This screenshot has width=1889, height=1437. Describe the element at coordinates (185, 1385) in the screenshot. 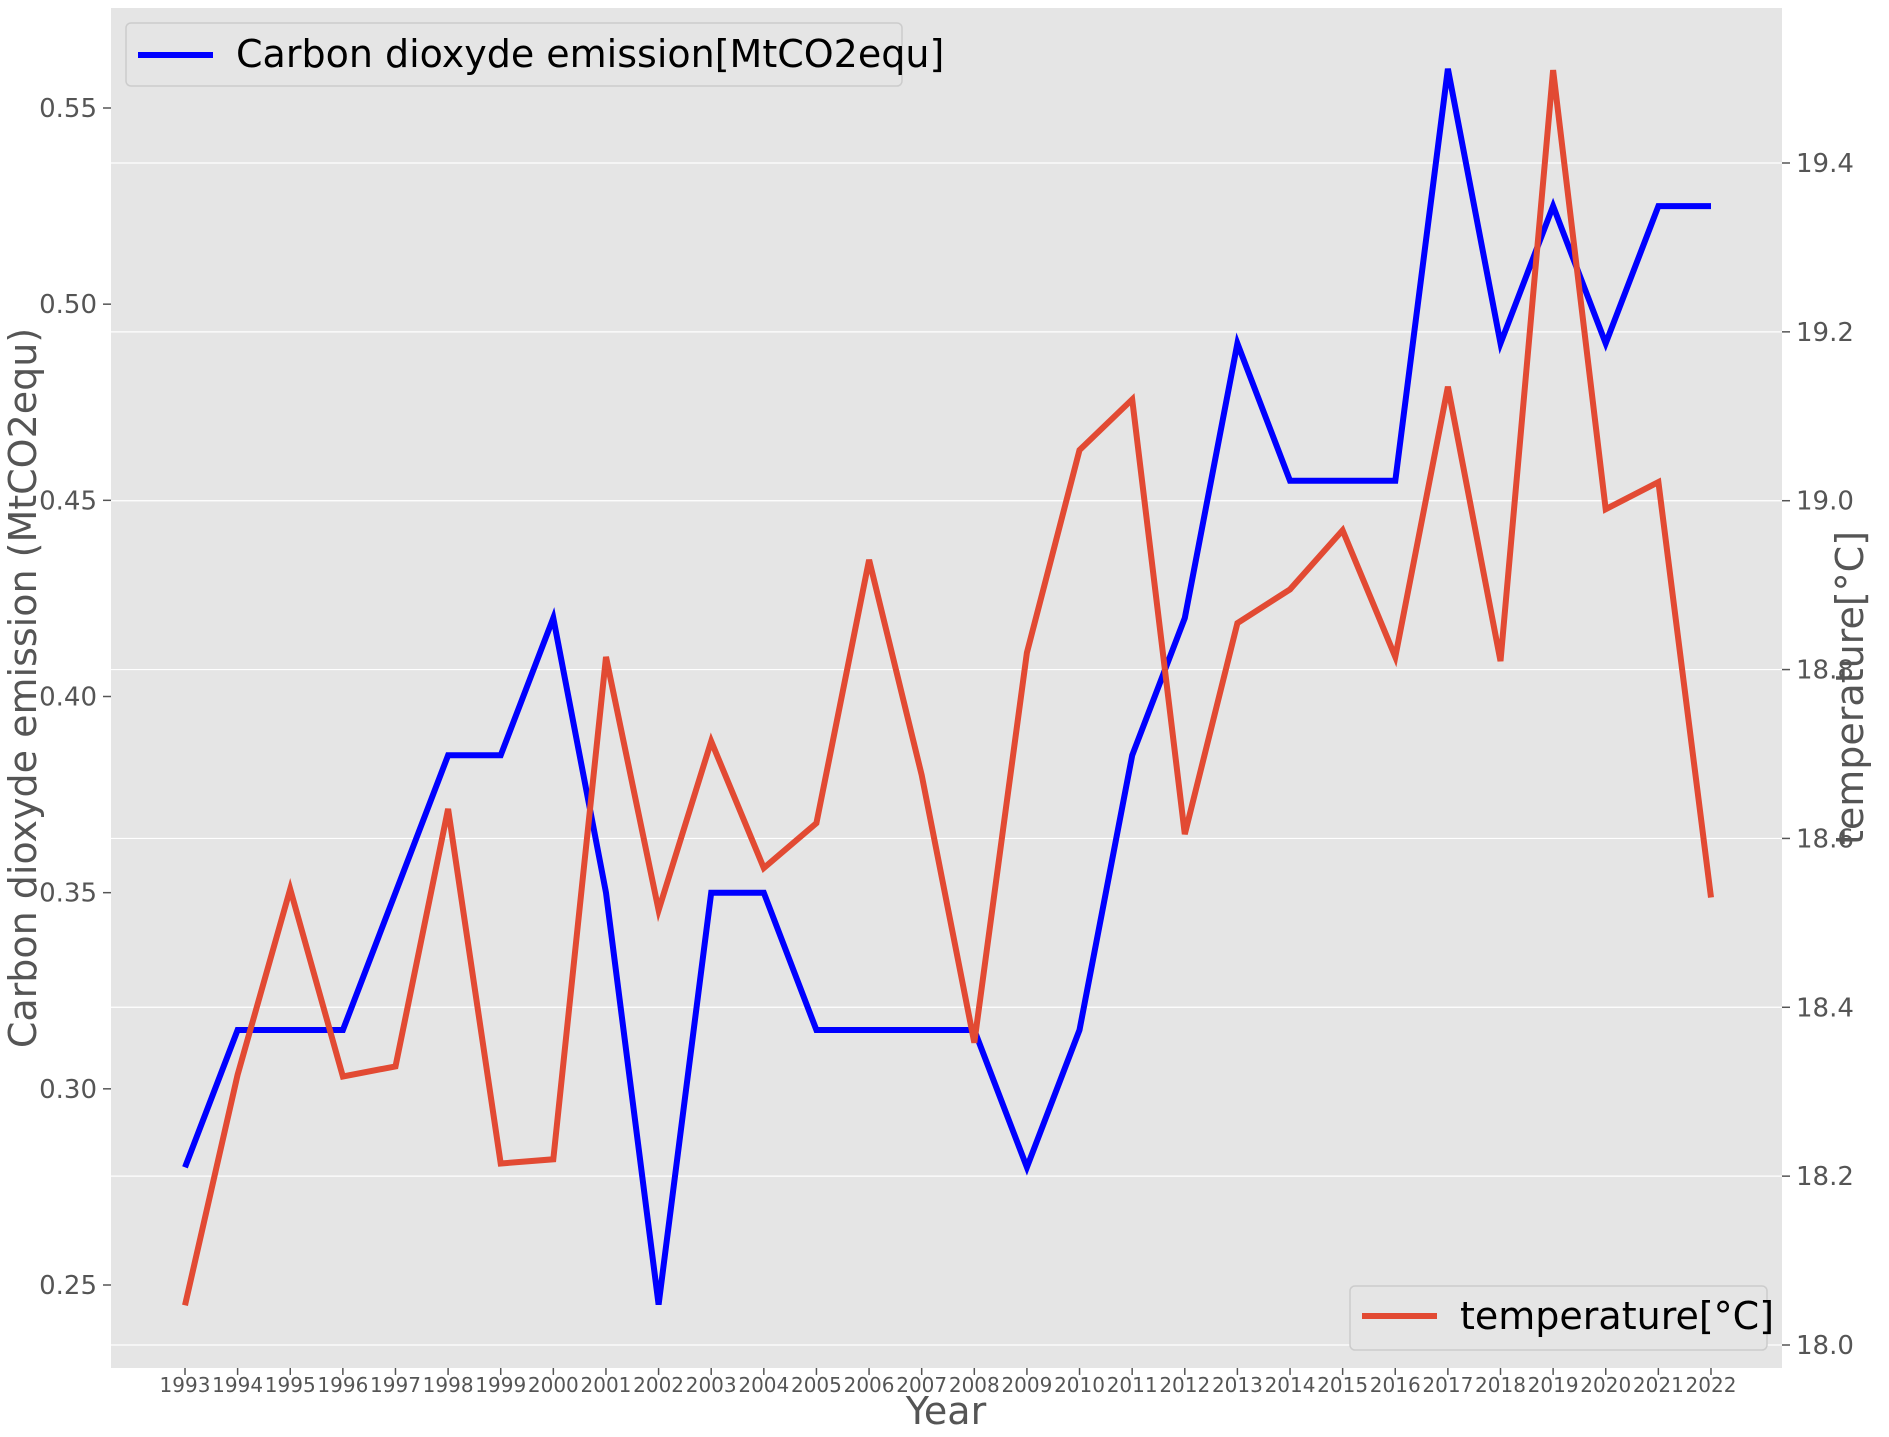

I see `x-tick-label-0: 1993` at that location.